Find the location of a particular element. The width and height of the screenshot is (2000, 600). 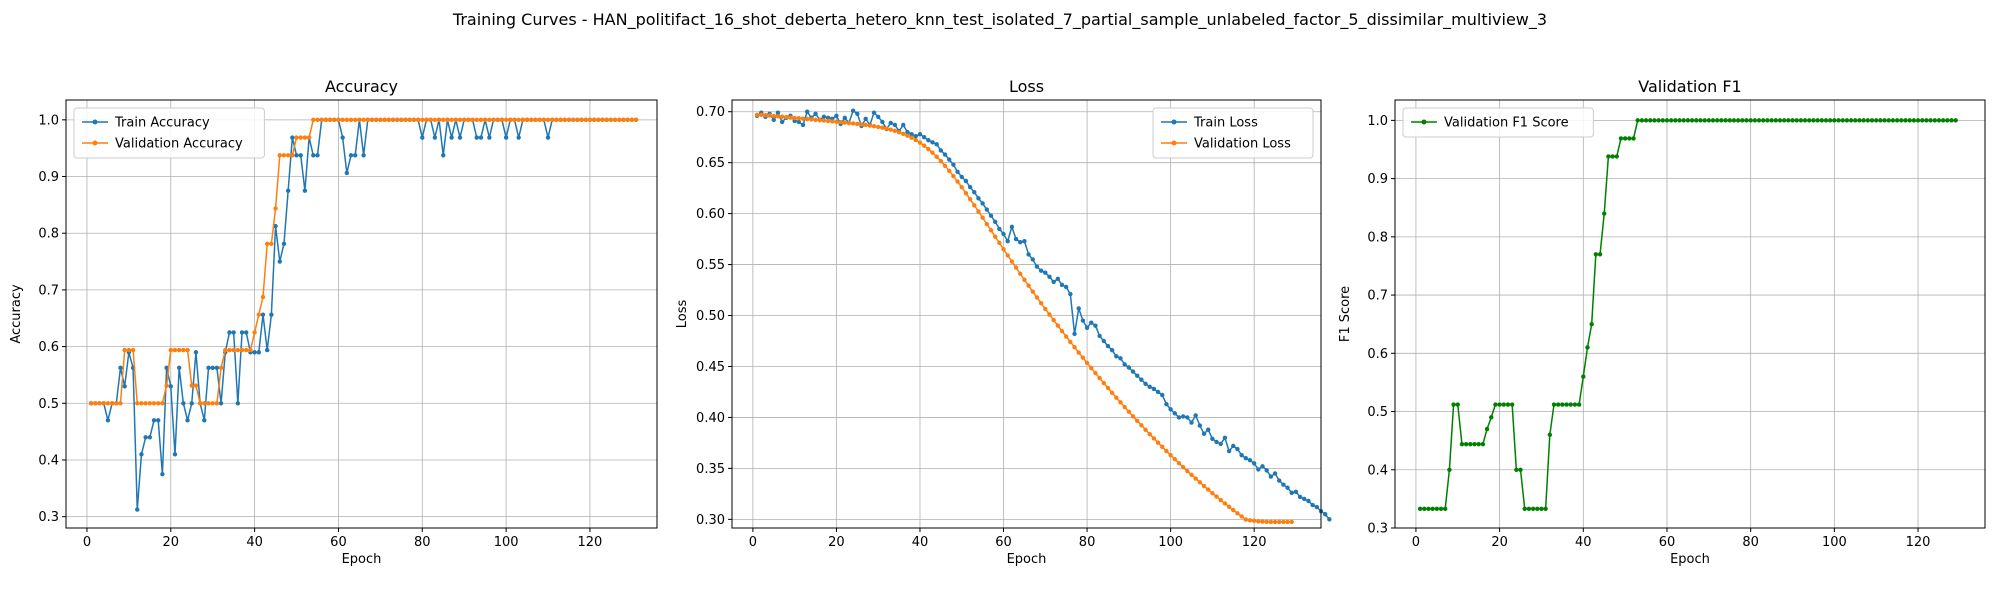

legend-label: Validation Accuracy is located at coordinates (179, 144).